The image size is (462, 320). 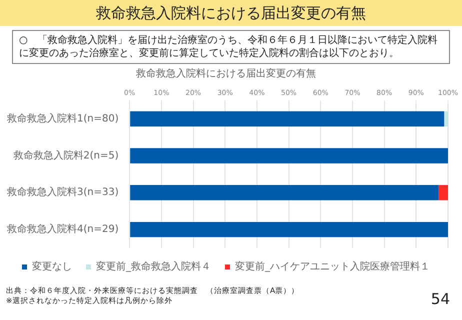 I want to click on y-tick-label: 救命救急入院料2(n=5), so click(x=65, y=155).